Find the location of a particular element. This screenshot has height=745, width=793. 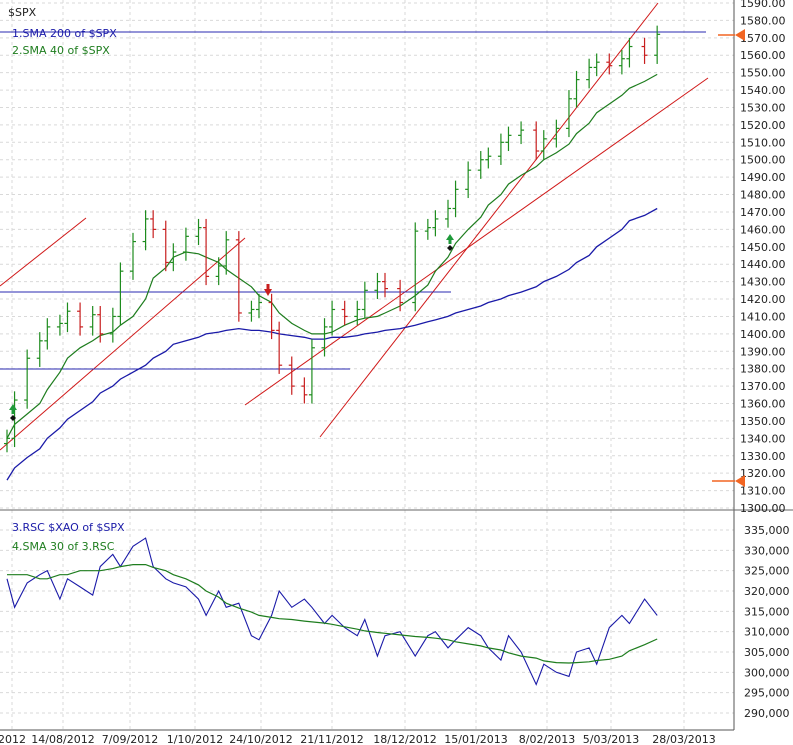

price-tick-label: 1540.00 is located at coordinates (763, 90).